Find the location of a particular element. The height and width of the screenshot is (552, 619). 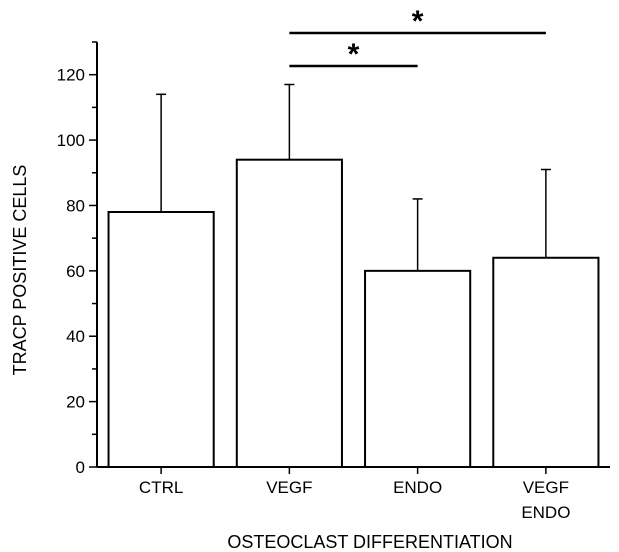

x-axis-label: OSTEOCLAST DIFFERENTIATION is located at coordinates (369, 542).